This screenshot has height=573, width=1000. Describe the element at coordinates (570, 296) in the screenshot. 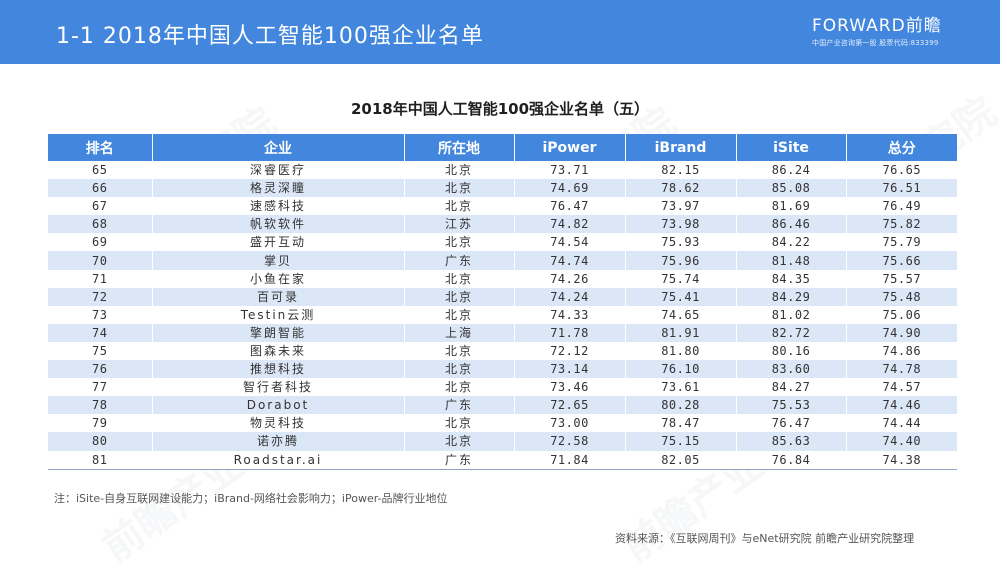

I see `ipower-cell: 74.24` at that location.